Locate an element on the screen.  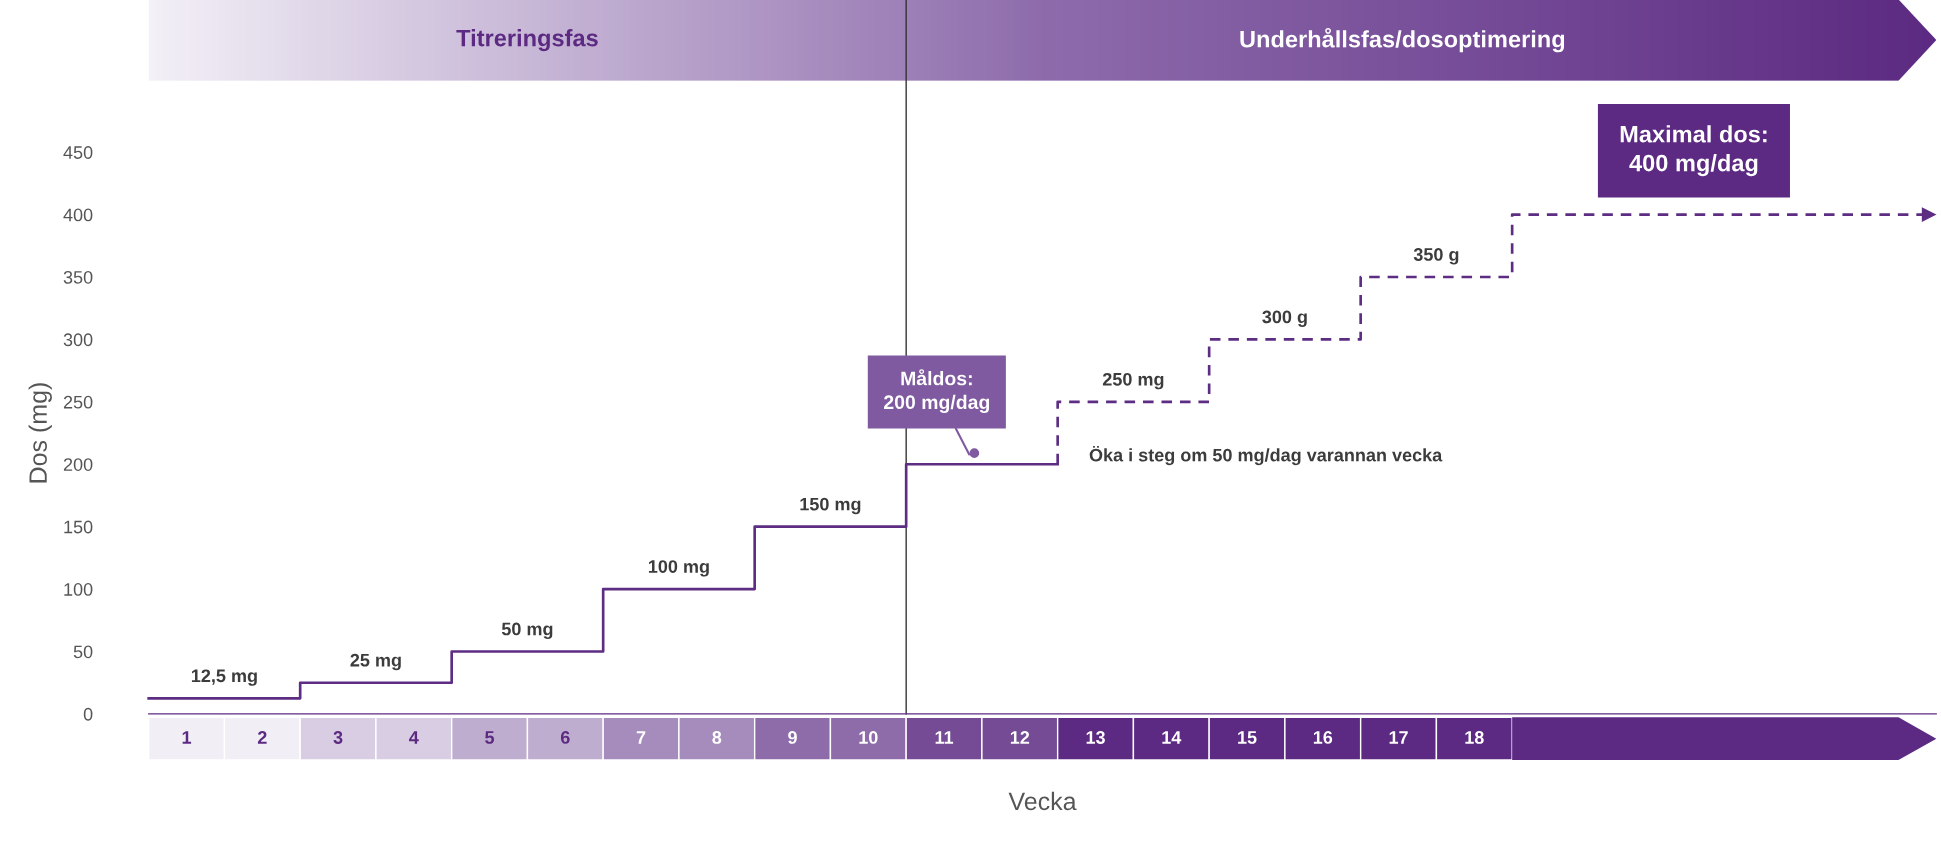
x-tick-label: 18 is located at coordinates (1474, 737).